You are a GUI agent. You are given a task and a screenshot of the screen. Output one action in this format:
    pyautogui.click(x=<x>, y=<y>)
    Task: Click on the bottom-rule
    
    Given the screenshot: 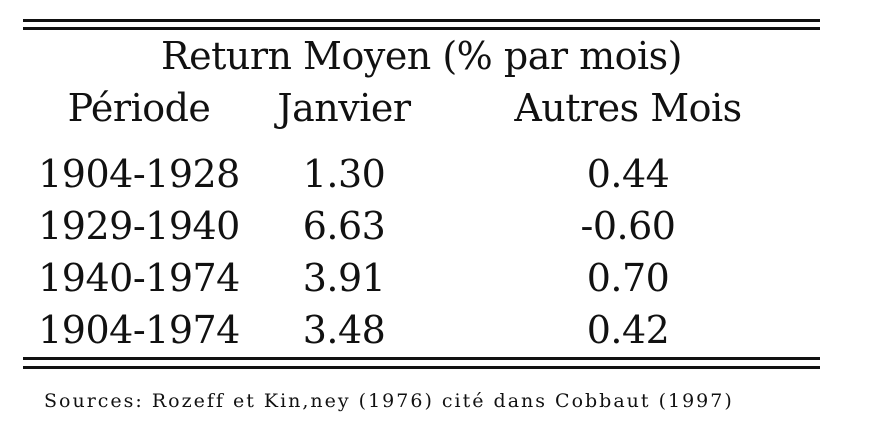 What is the action you would take?
    pyautogui.click(x=421, y=358)
    